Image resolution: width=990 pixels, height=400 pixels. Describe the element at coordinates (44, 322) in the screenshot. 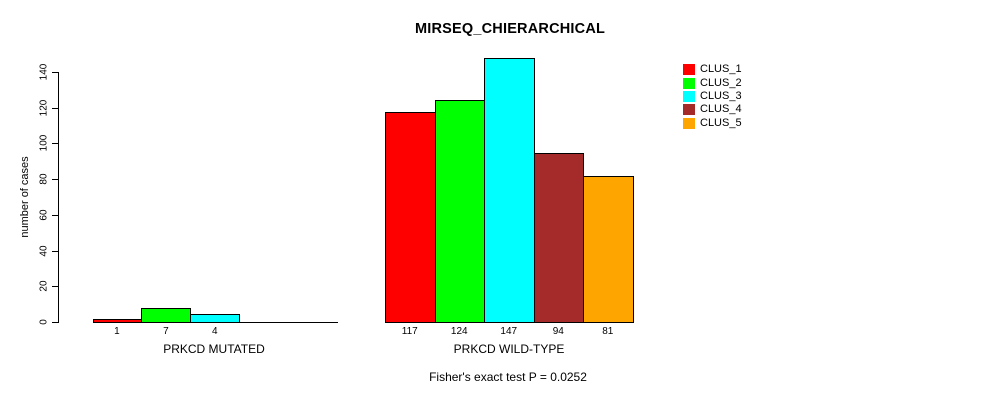

I see `y-axis-tick-label: 0` at that location.